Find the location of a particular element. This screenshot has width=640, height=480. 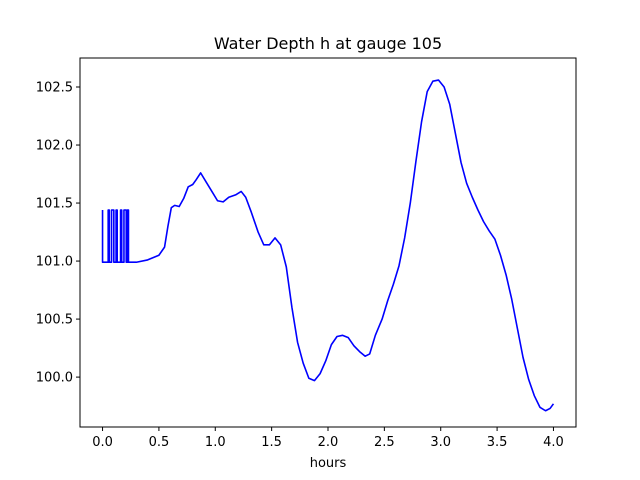

y-tick-label: 102.0 is located at coordinates (54, 146).